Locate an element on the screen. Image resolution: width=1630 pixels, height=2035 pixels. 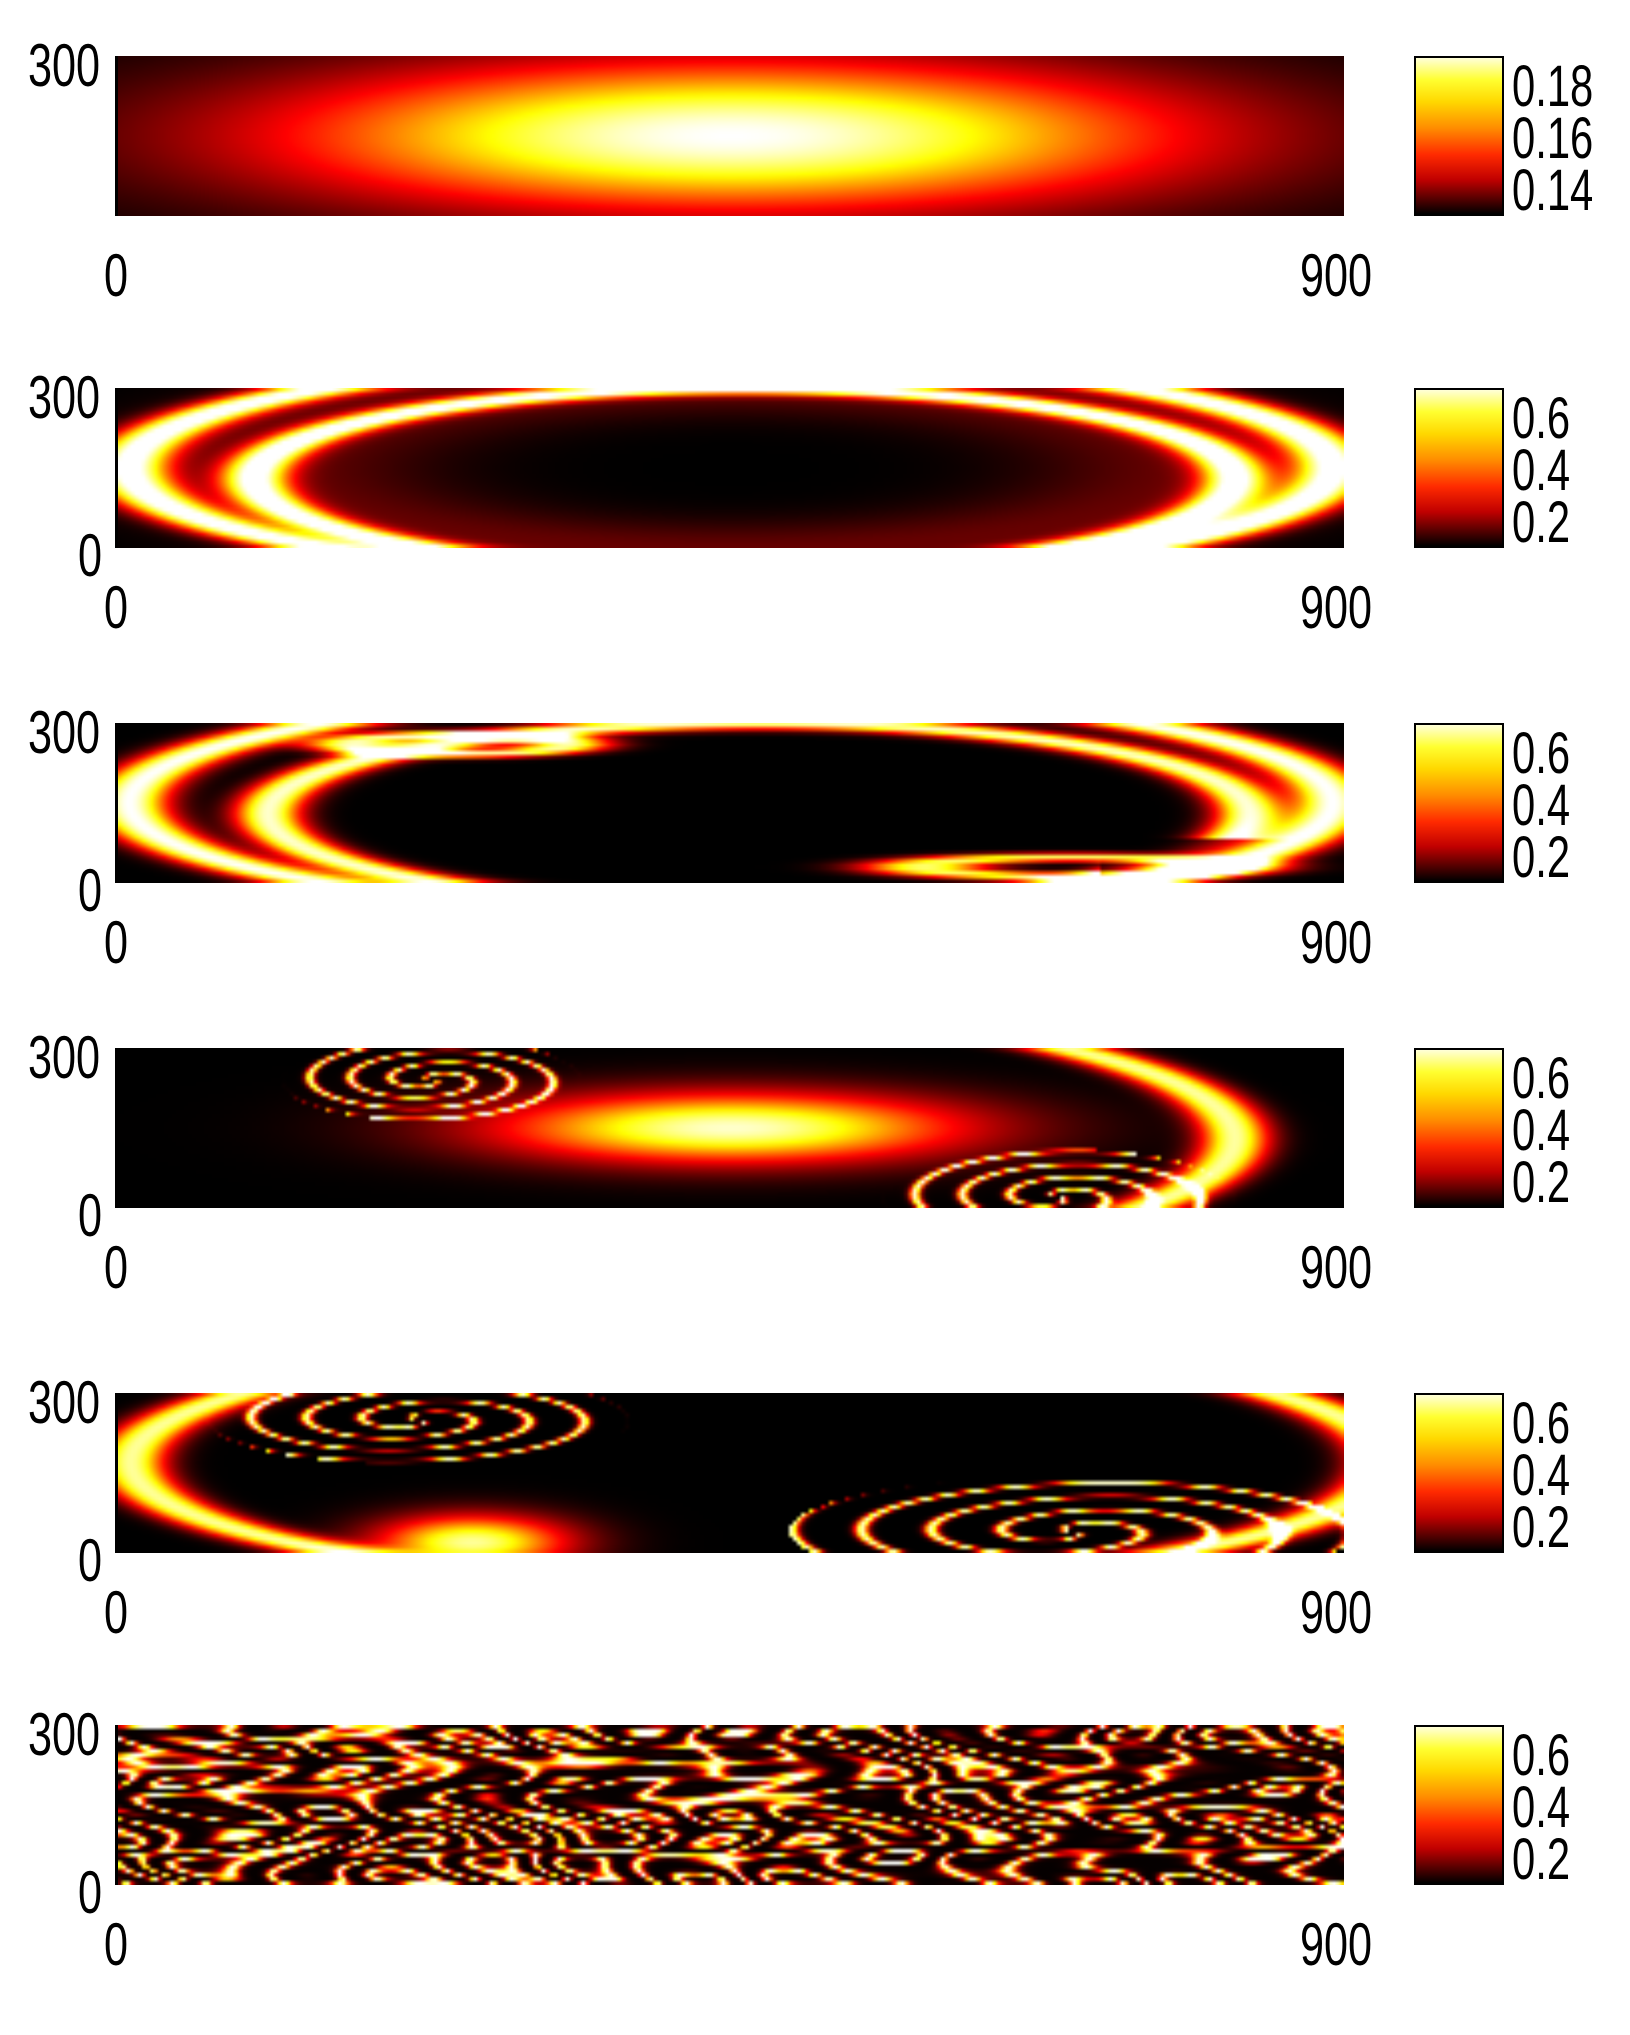
colorbar-tick-label: 0.14 is located at coordinates (1553, 190).